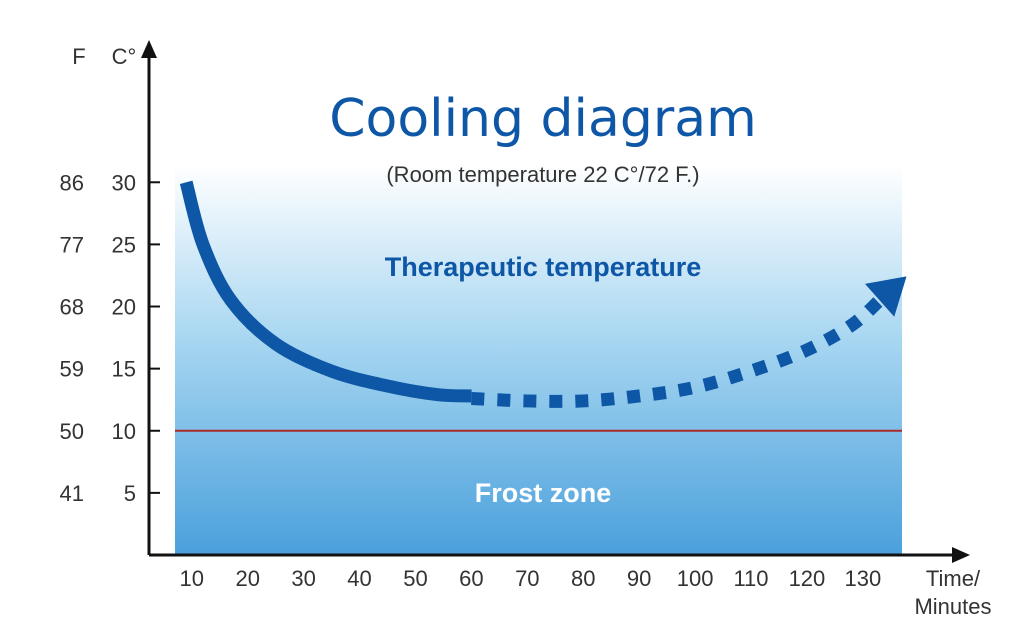 This screenshot has width=1024, height=632. I want to click on x-axis-label: Time/Minutes, so click(952, 592).